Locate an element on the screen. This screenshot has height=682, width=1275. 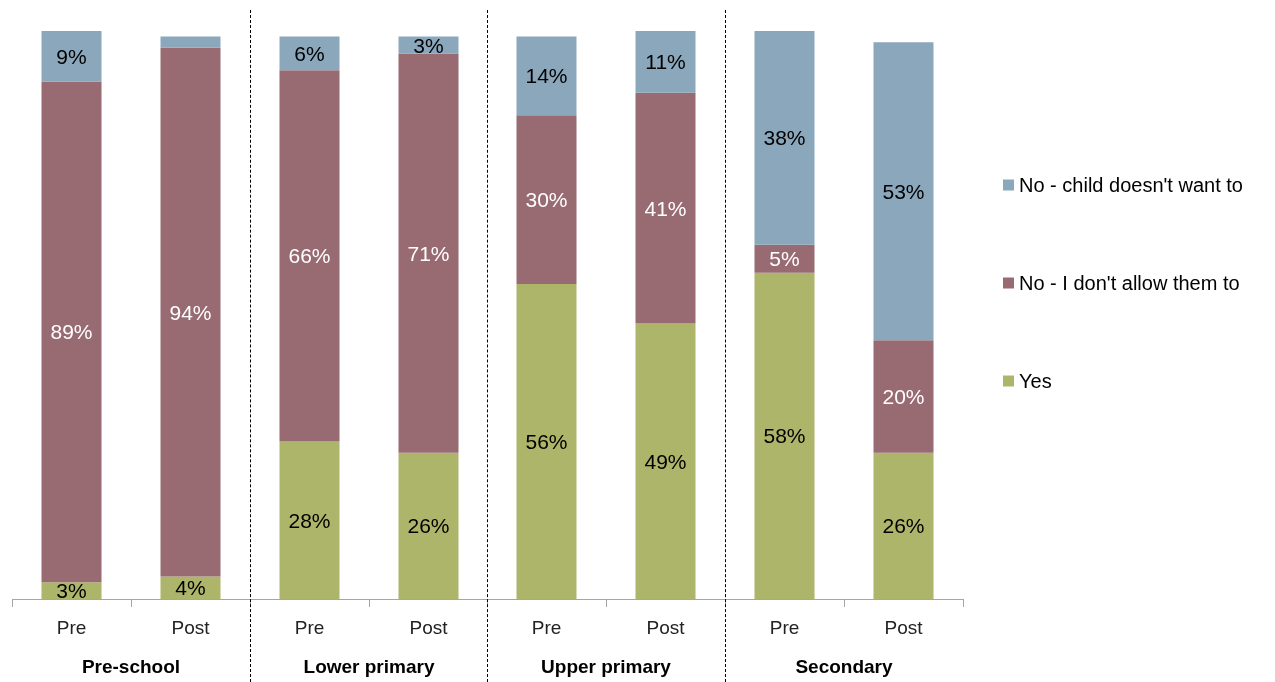
data-label: 11% is located at coordinates (665, 62).